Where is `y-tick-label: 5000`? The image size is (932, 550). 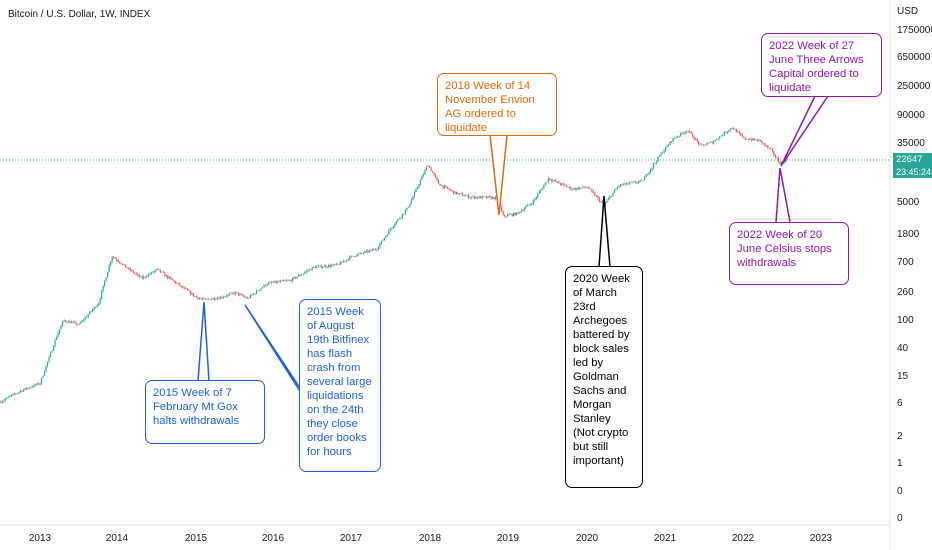 y-tick-label: 5000 is located at coordinates (908, 202).